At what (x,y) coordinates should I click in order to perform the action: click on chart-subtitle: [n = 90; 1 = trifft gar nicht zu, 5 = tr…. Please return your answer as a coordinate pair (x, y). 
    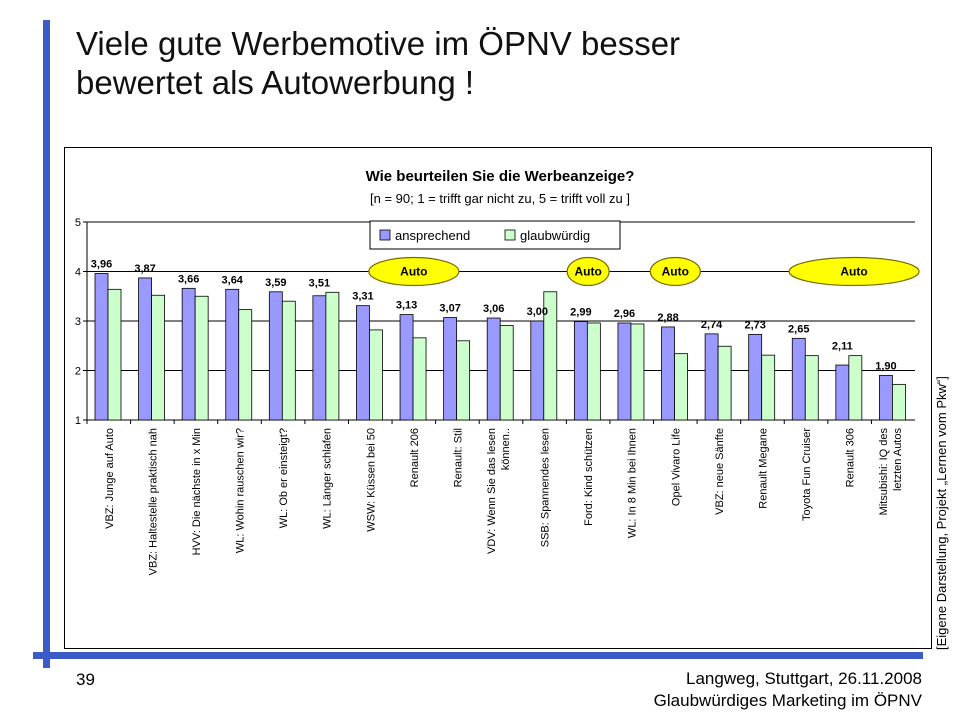
    Looking at the image, I should click on (500, 198).